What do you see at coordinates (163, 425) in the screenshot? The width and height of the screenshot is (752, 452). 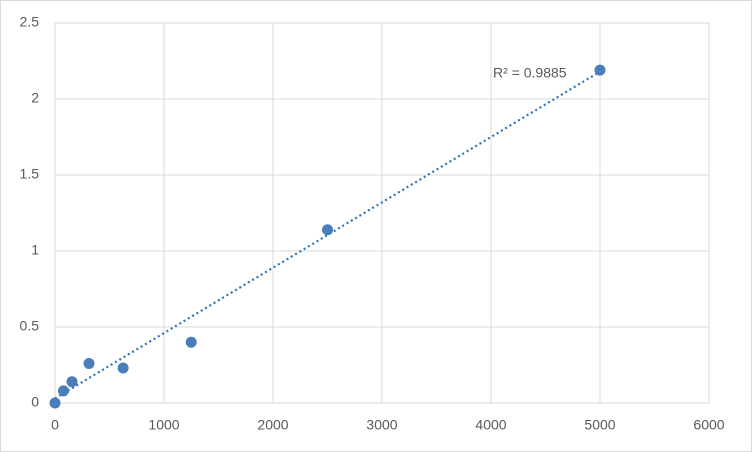 I see `x-tick-label: 1000` at bounding box center [163, 425].